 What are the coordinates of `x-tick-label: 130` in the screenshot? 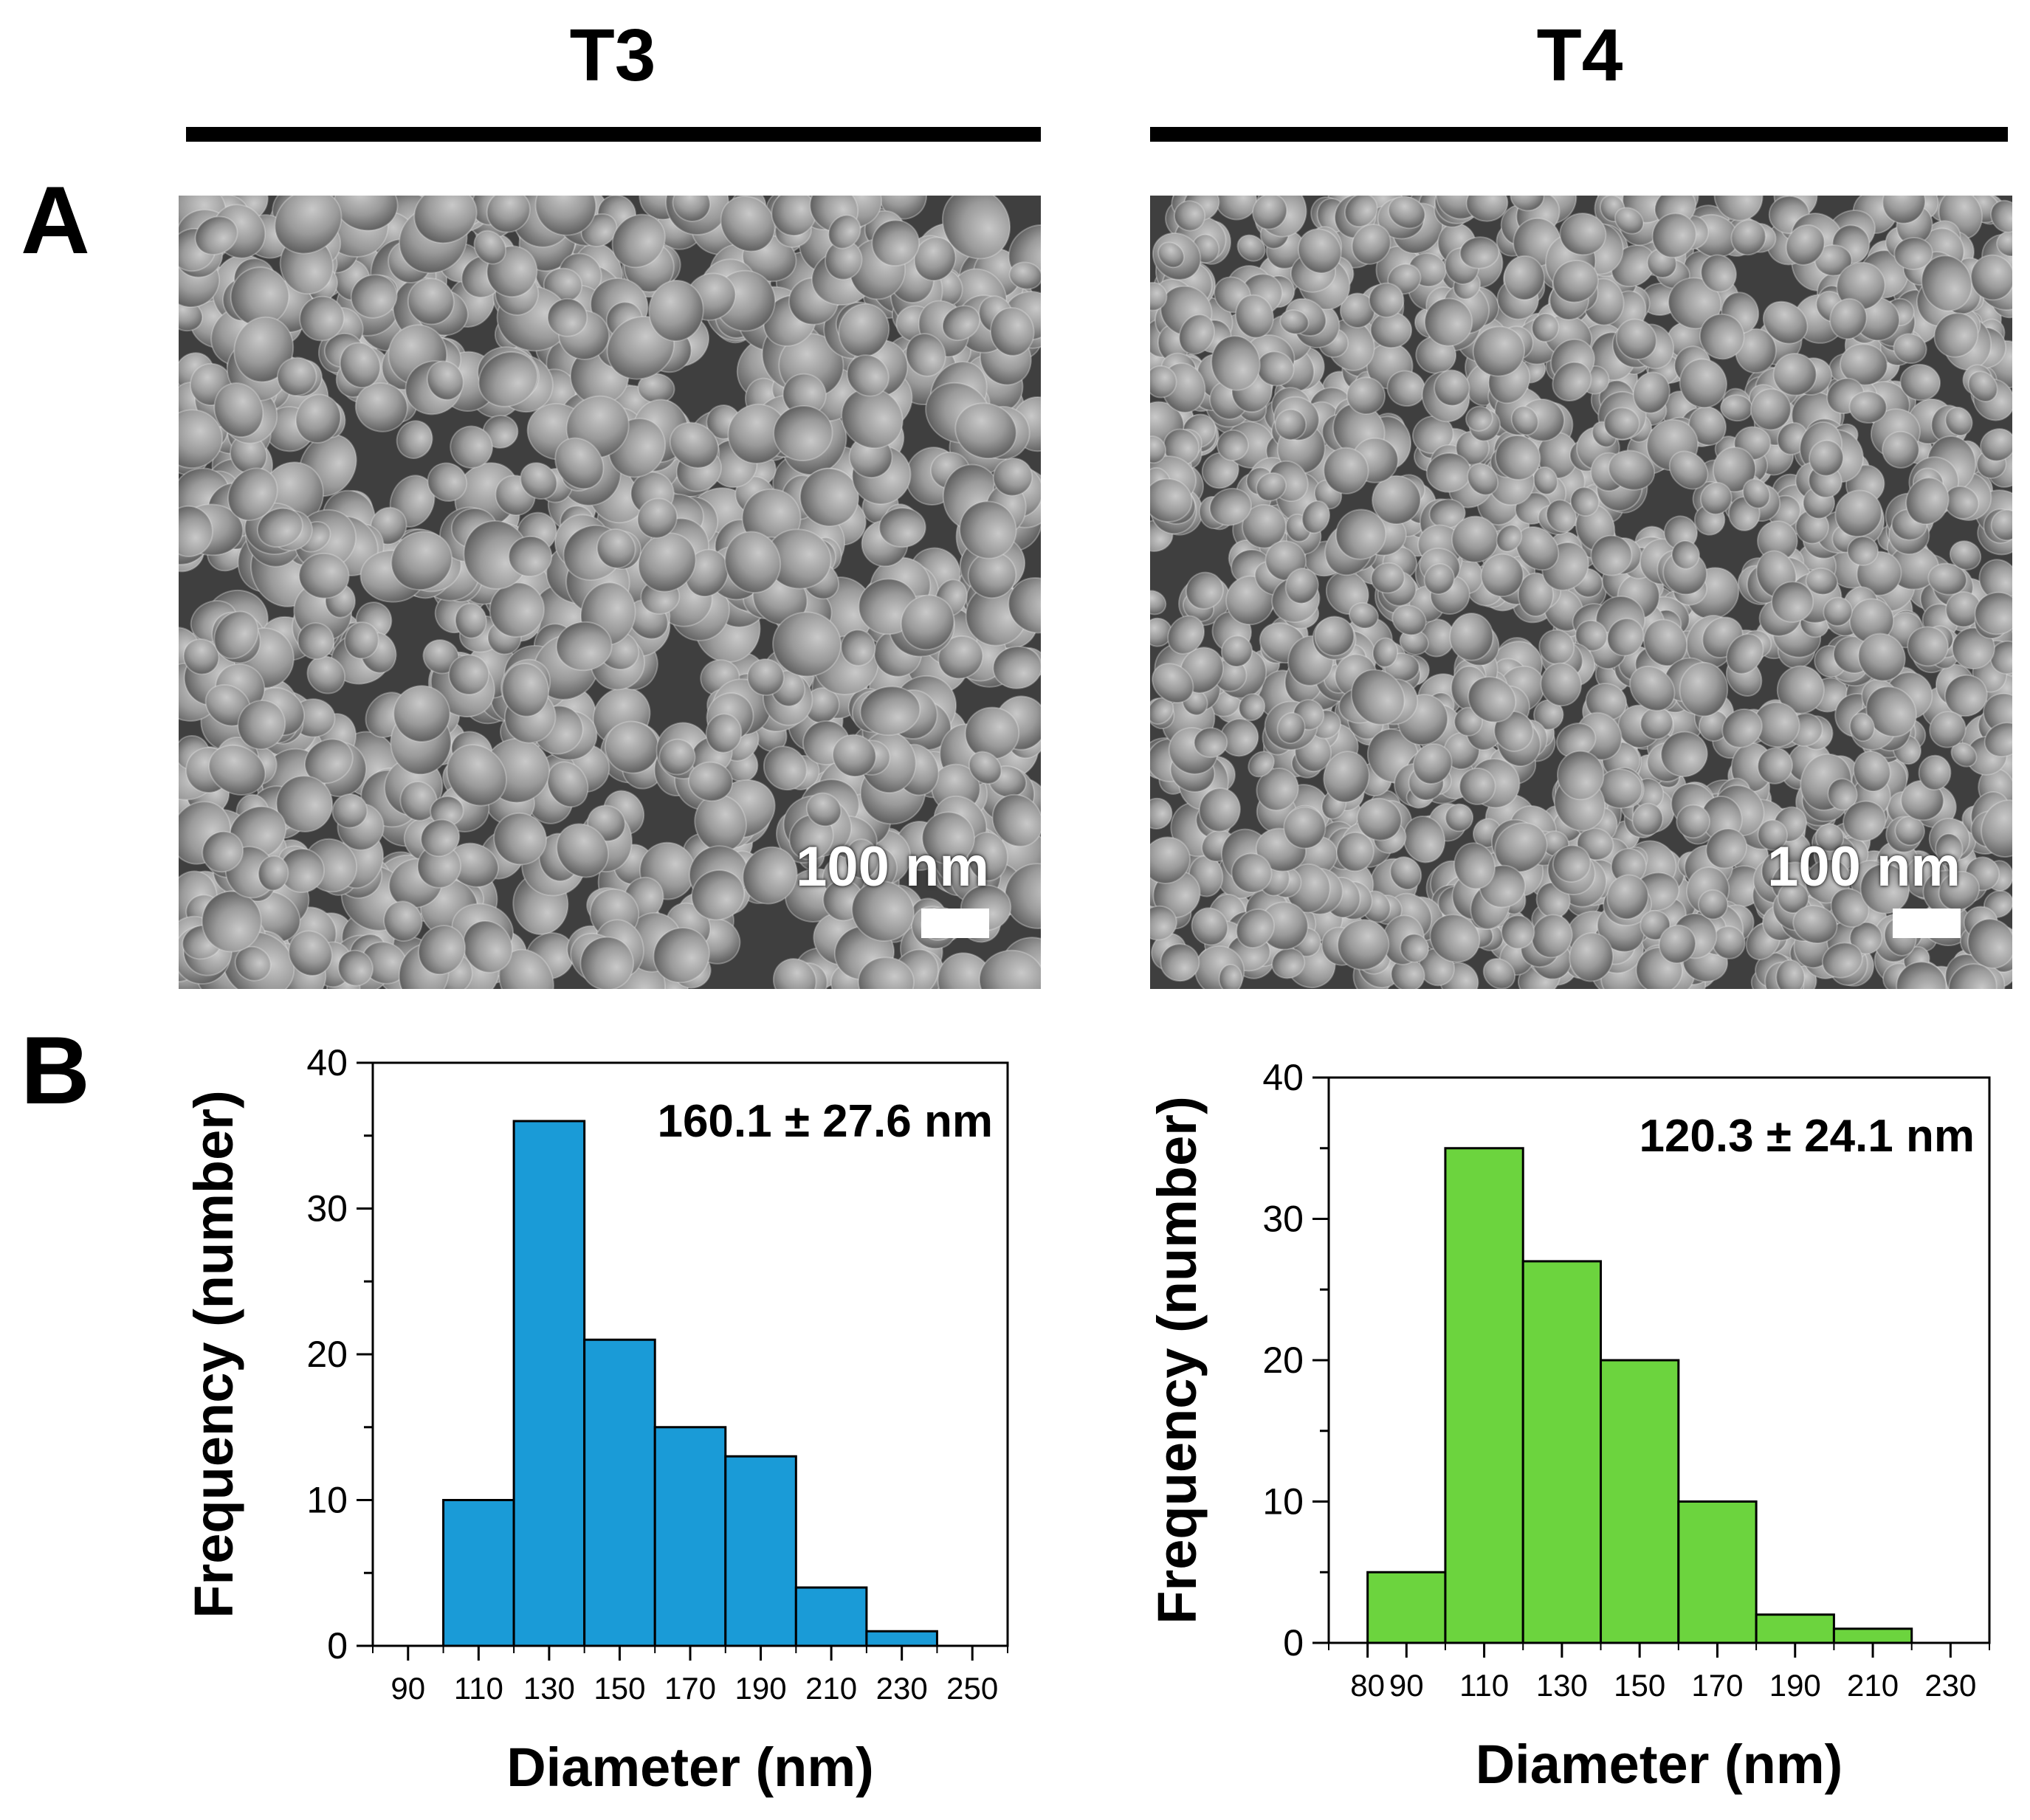 It's located at (549, 1689).